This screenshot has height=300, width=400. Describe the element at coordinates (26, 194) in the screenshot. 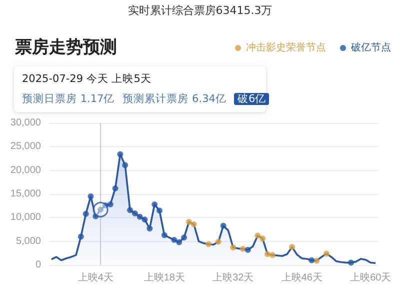

I see `y-tick-label: 15,000` at that location.